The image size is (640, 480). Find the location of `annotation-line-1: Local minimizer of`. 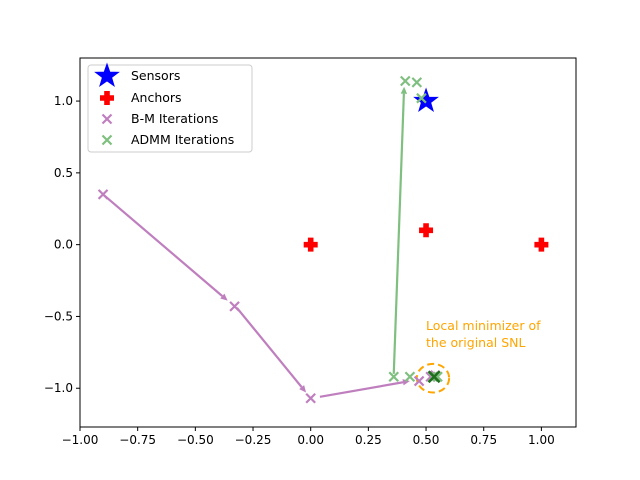

annotation-line-1: Local minimizer of is located at coordinates (483, 325).